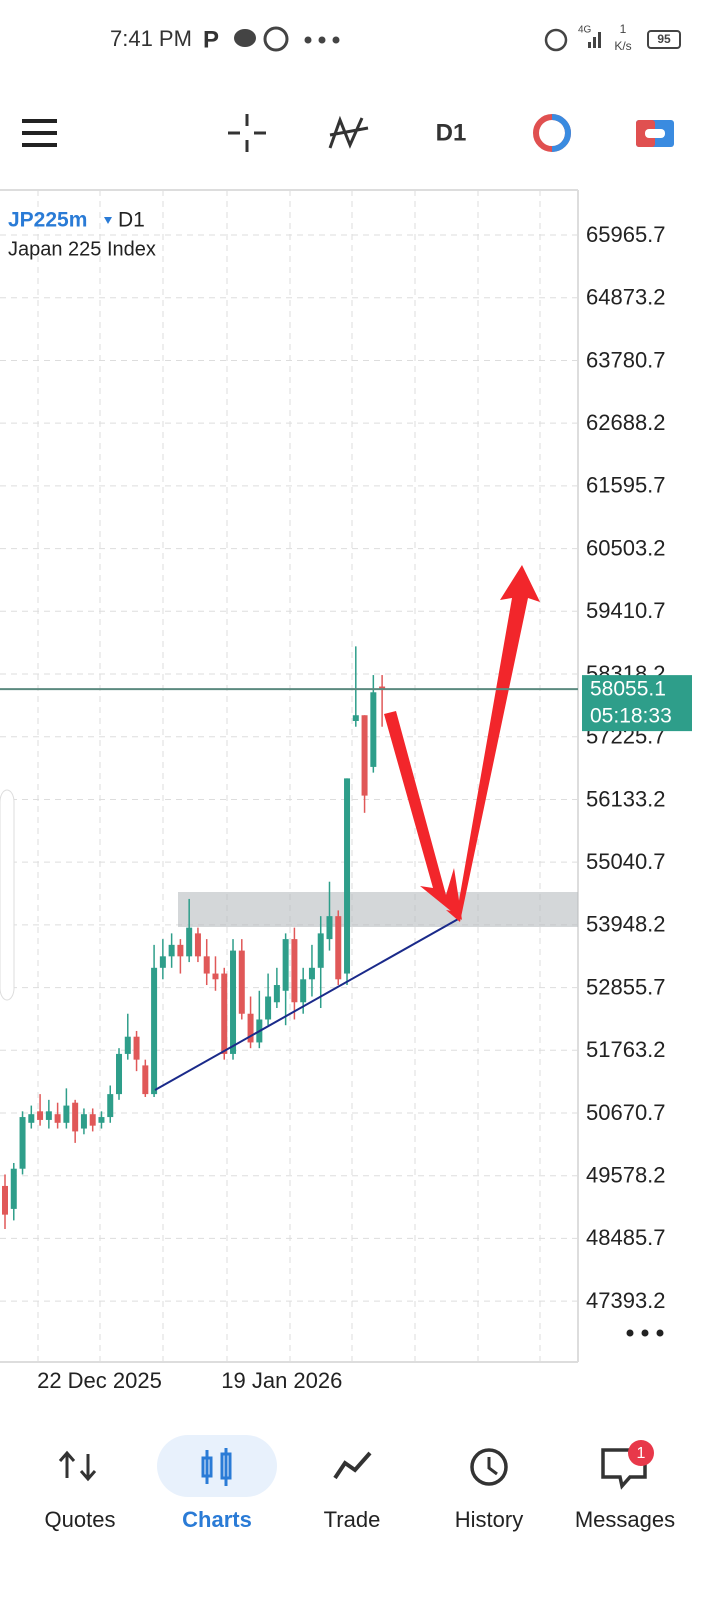 This screenshot has width=720, height=1605. I want to click on y-tick-label: 49578.2, so click(626, 1175).